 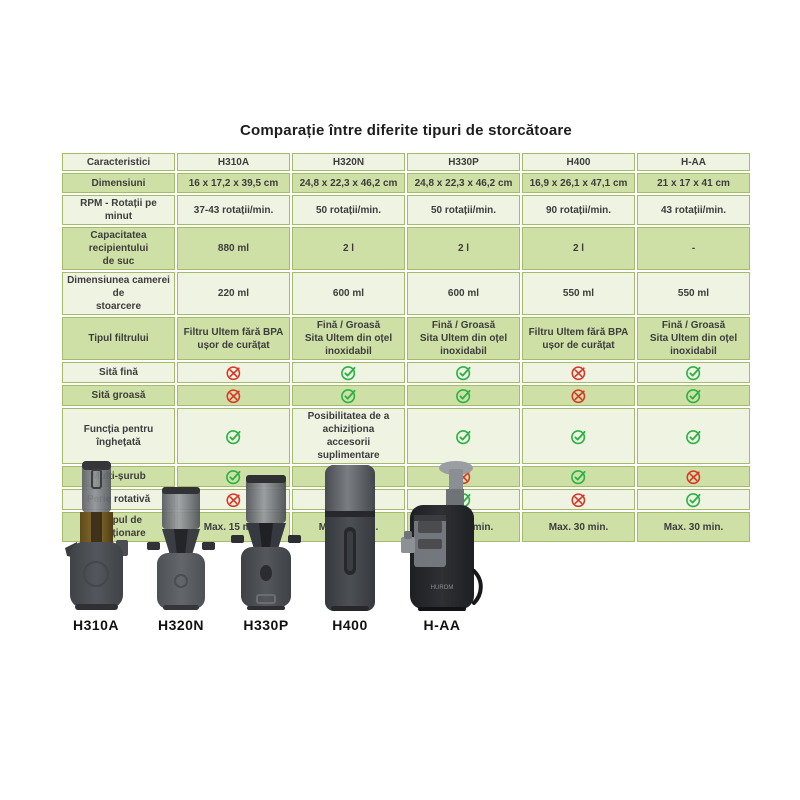 What do you see at coordinates (96, 535) in the screenshot?
I see `juicer-h310a-image` at bounding box center [96, 535].